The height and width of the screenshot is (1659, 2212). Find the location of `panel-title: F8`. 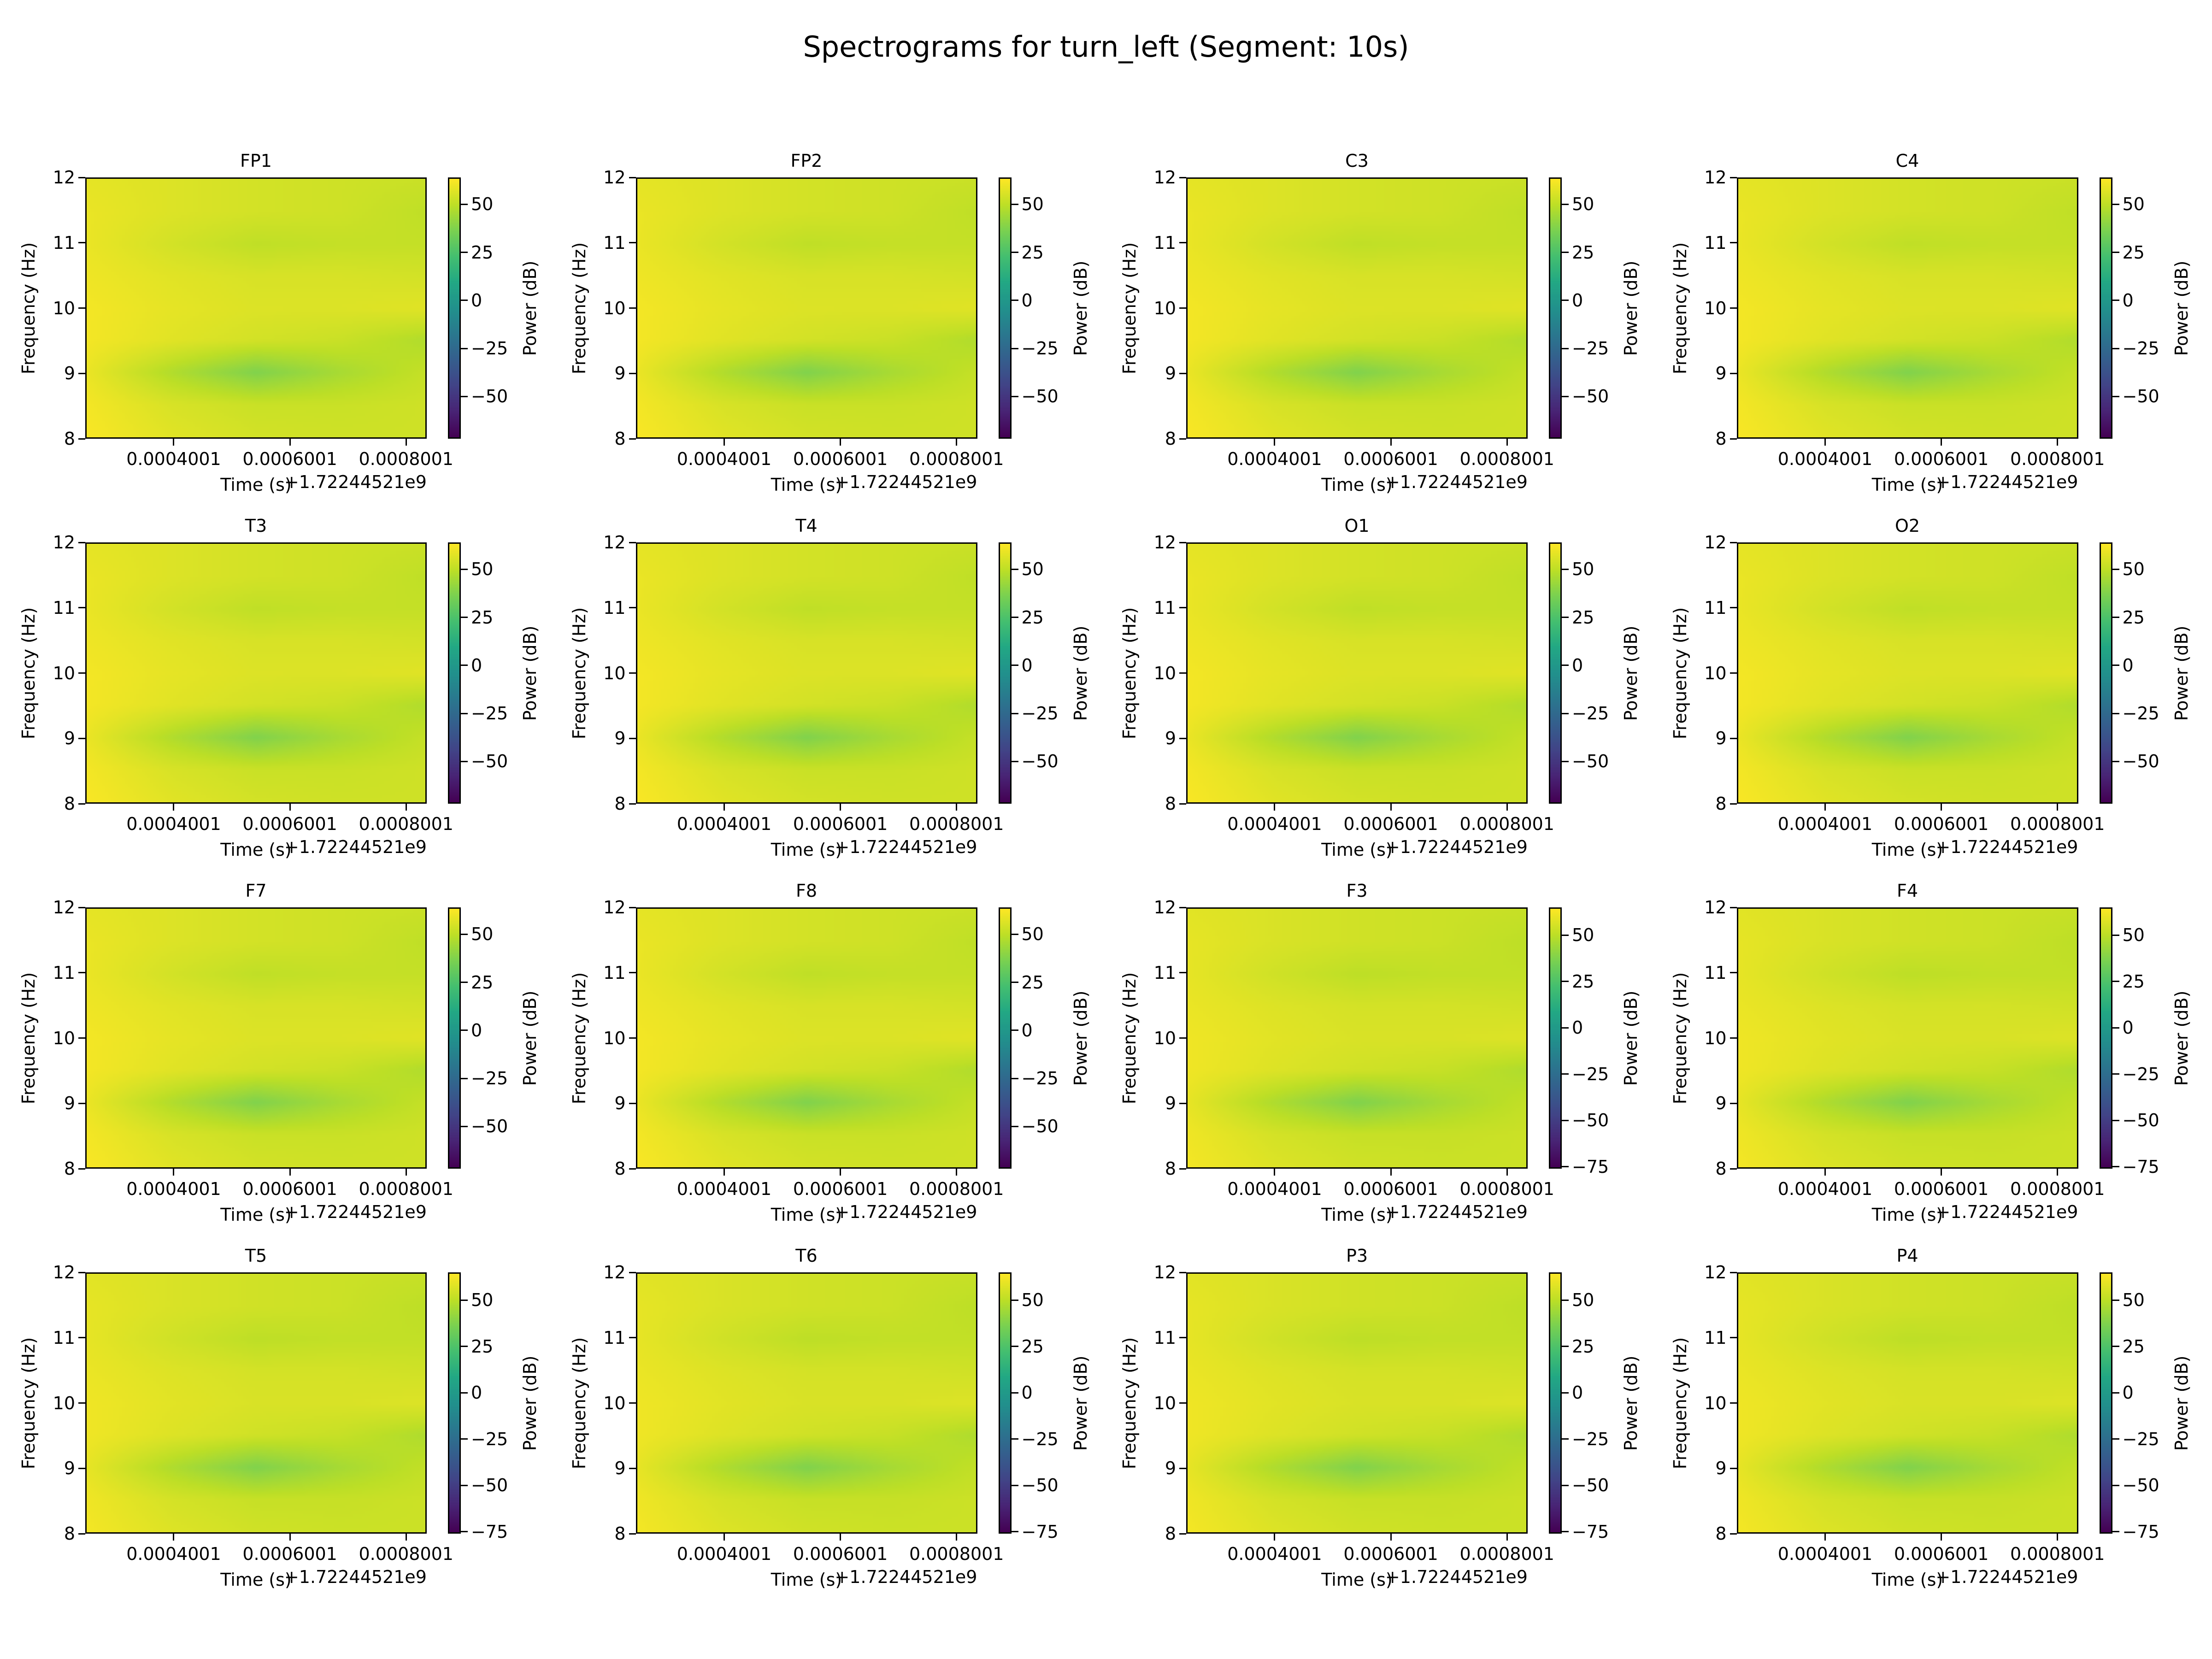

panel-title: F8 is located at coordinates (806, 891).